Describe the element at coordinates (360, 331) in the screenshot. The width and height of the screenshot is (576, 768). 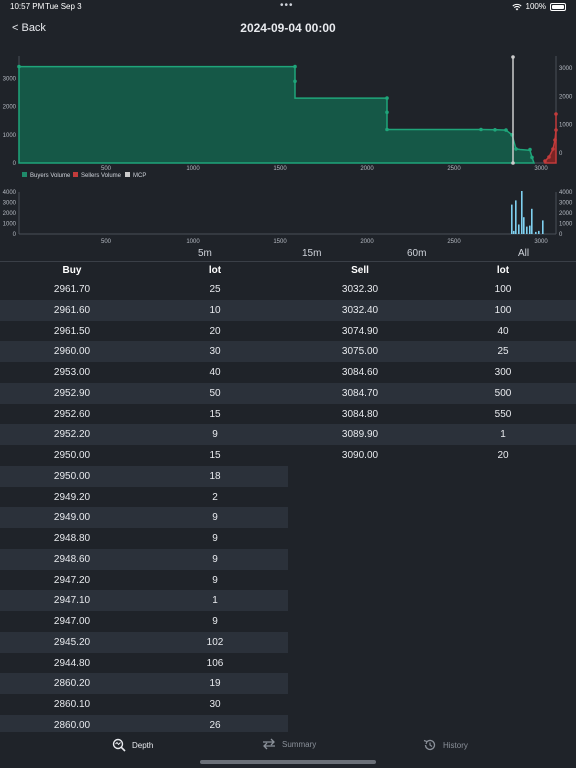
I see `sell-price: 3074.90` at that location.